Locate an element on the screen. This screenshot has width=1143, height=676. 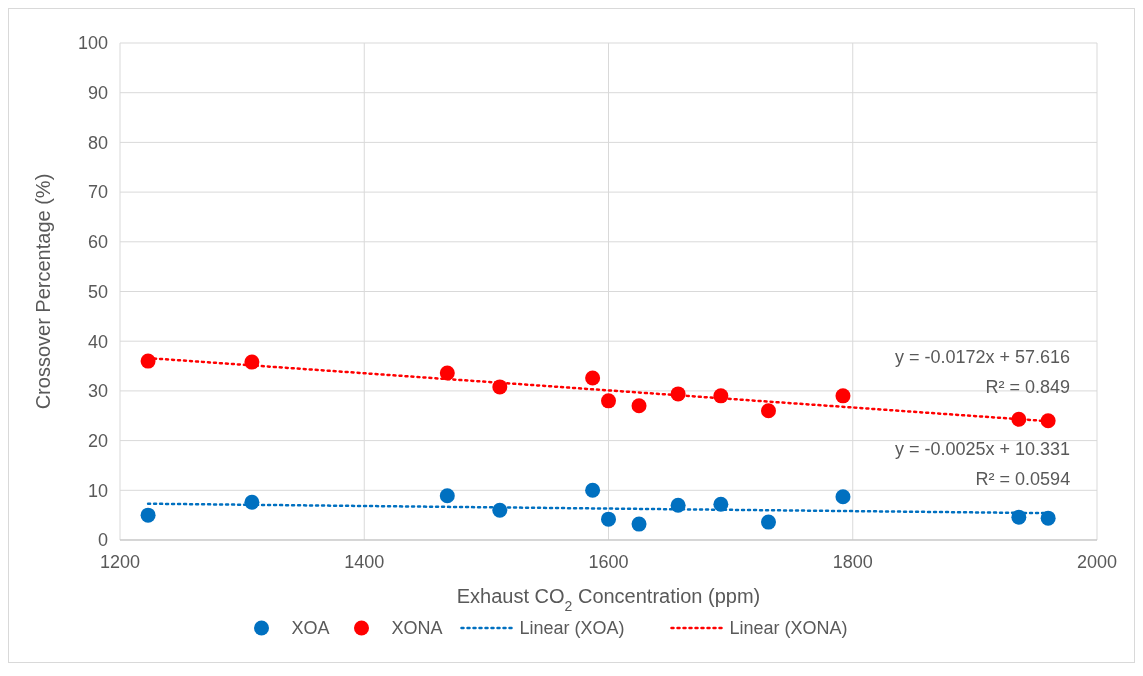
y-tick-label: 30 is located at coordinates (97, 391).